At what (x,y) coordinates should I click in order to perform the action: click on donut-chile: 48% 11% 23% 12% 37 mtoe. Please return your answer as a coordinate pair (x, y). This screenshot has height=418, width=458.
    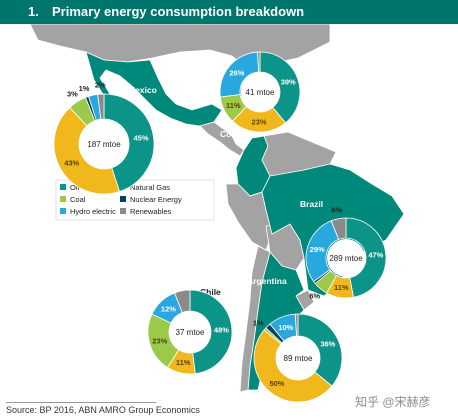
    Looking at the image, I should click on (190, 332).